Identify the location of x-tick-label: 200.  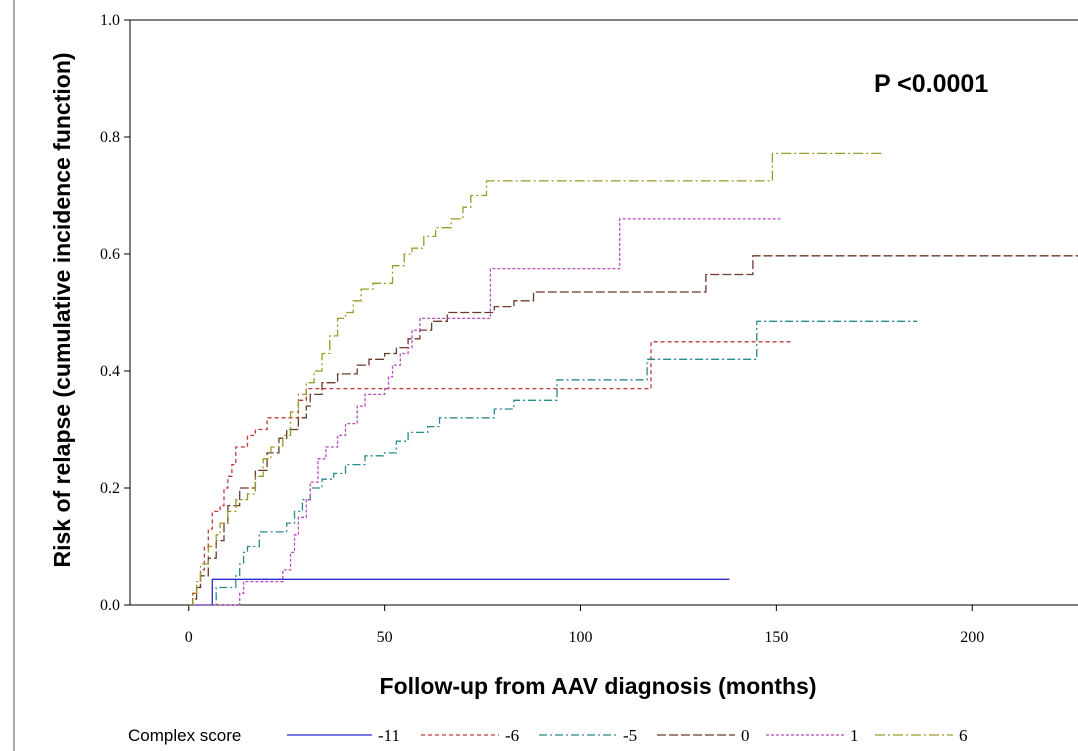
(972, 637).